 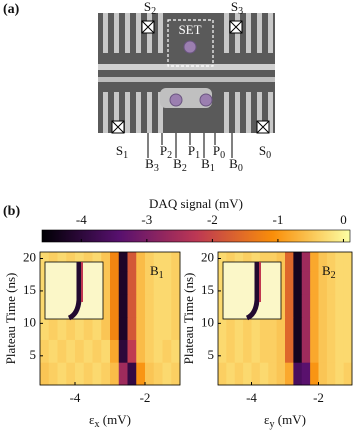 I want to click on colorbar-title: DAQ signal (mV), so click(x=196, y=203).